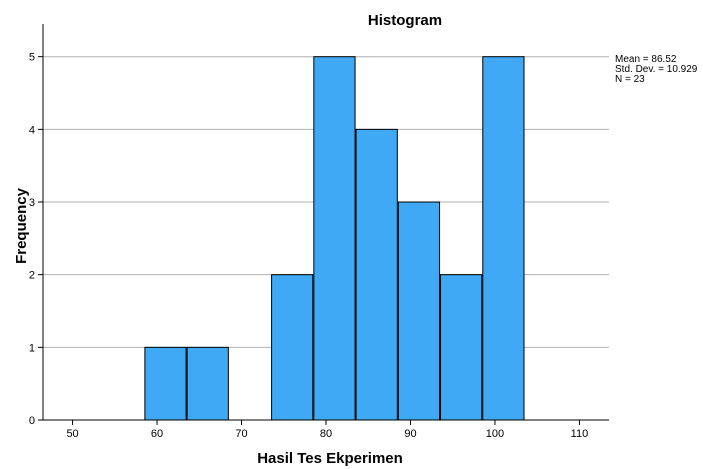 The height and width of the screenshot is (469, 703). I want to click on y-tick-label-5: 5, so click(32, 58).